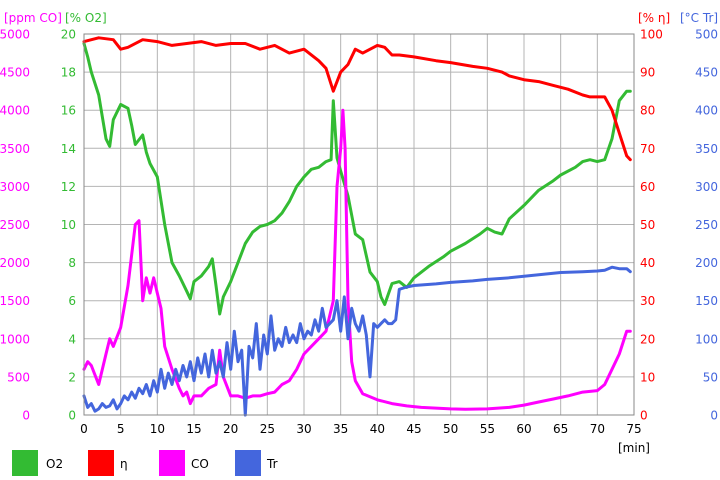 The height and width of the screenshot is (480, 720). What do you see at coordinates (647, 301) in the screenshot?
I see `tick-label-eta: 30` at bounding box center [647, 301].